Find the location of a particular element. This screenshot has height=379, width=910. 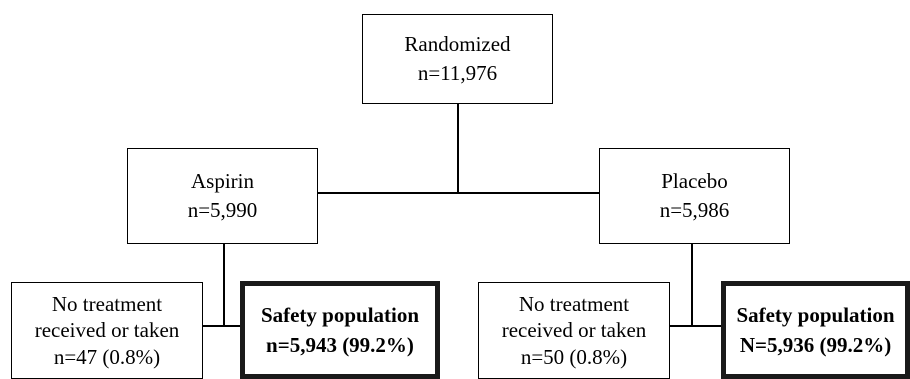

connector-placebo-down is located at coordinates (692, 284).